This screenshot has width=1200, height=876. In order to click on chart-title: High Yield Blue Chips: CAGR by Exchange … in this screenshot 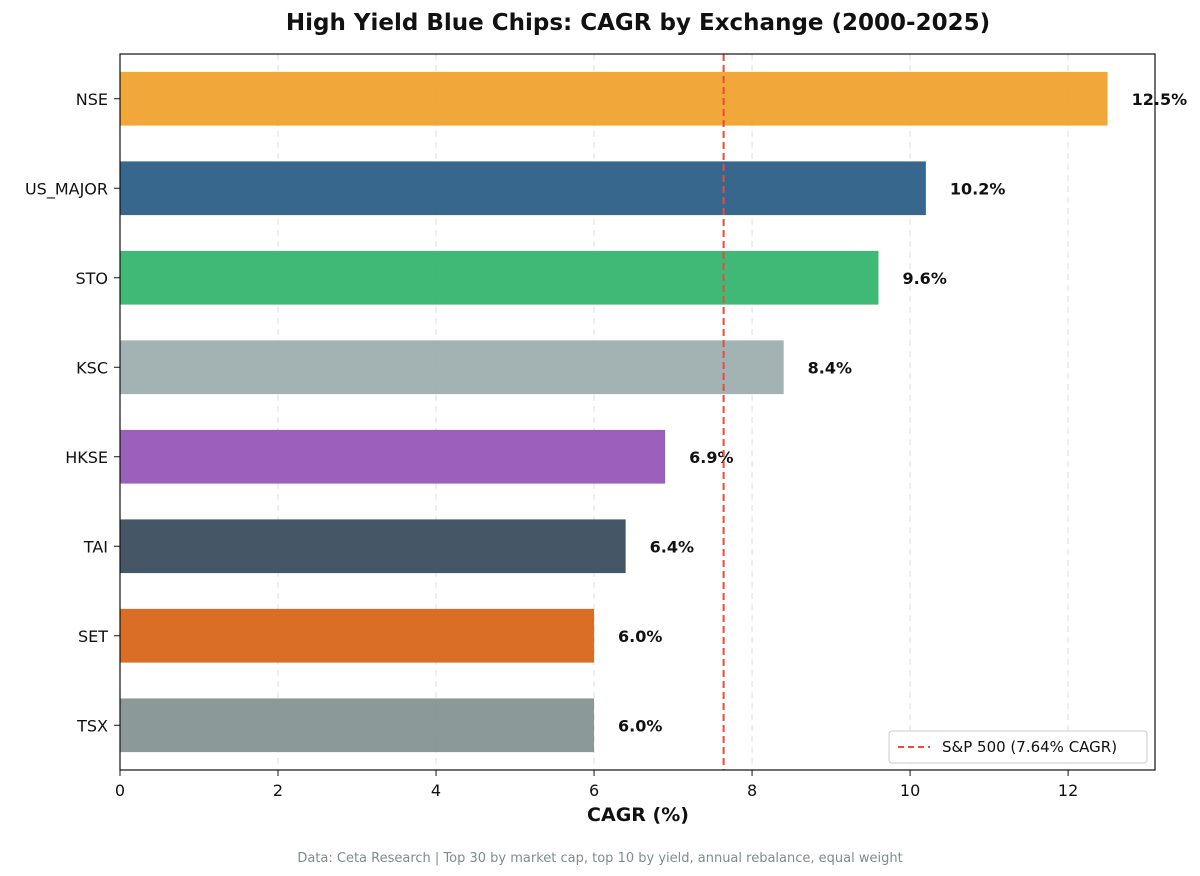, I will do `click(638, 23)`.